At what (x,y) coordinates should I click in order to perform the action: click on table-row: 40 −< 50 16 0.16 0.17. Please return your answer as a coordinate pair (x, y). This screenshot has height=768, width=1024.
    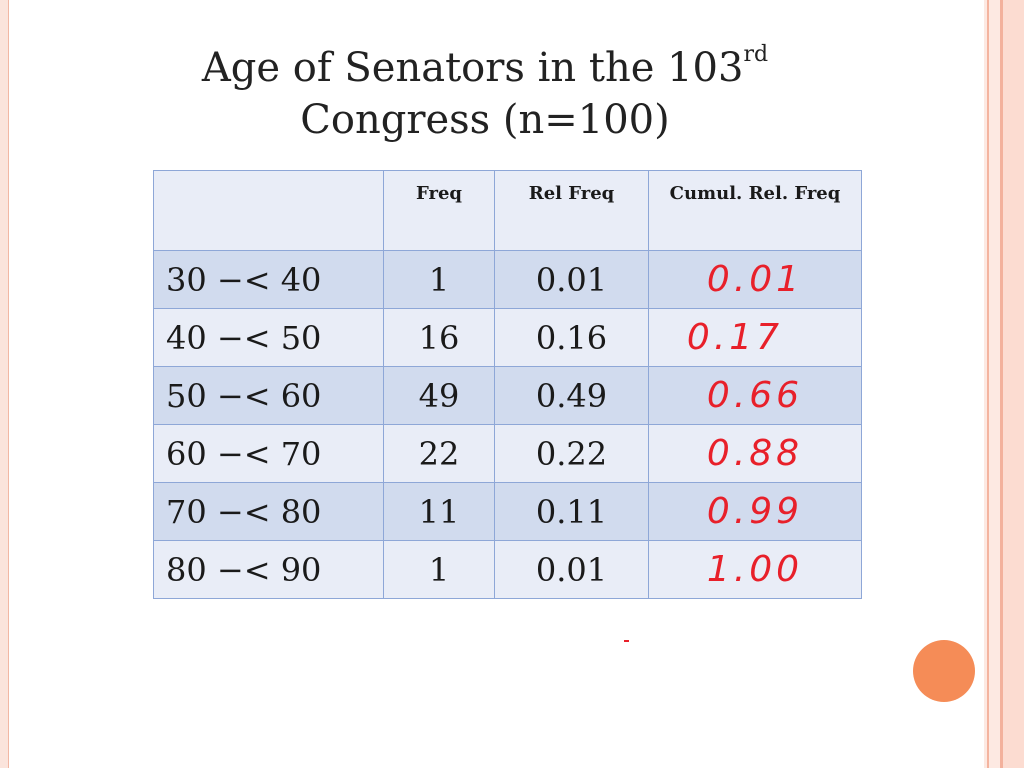
    Looking at the image, I should click on (507, 337).